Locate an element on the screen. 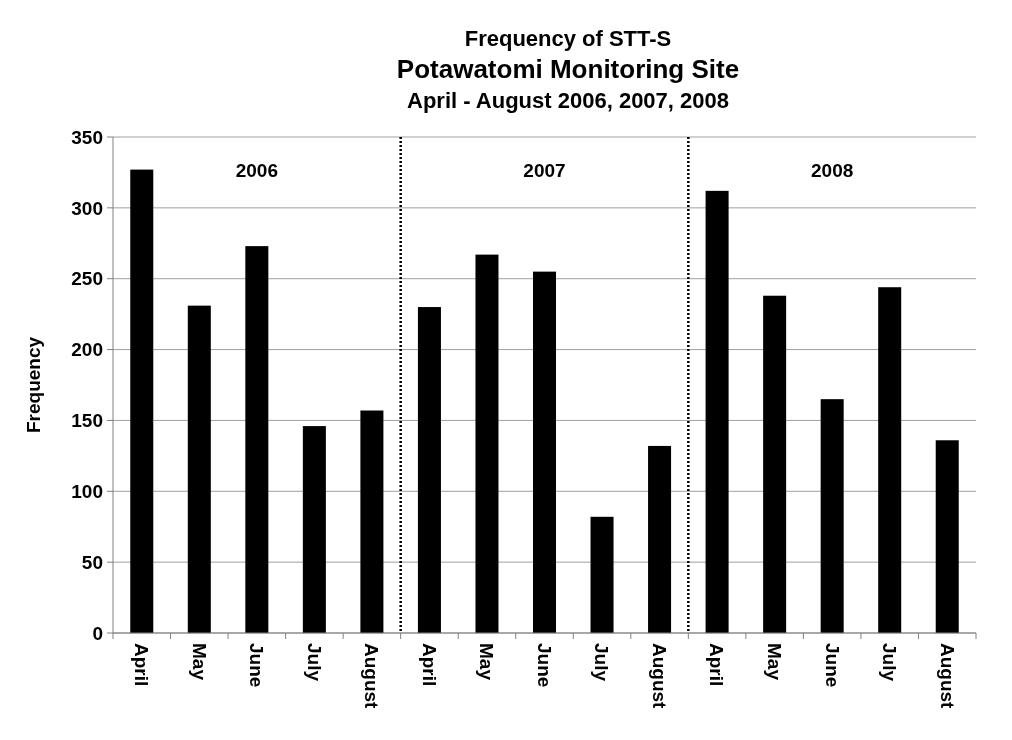 The width and height of the screenshot is (1012, 740). annotation: 2007 is located at coordinates (544, 170).